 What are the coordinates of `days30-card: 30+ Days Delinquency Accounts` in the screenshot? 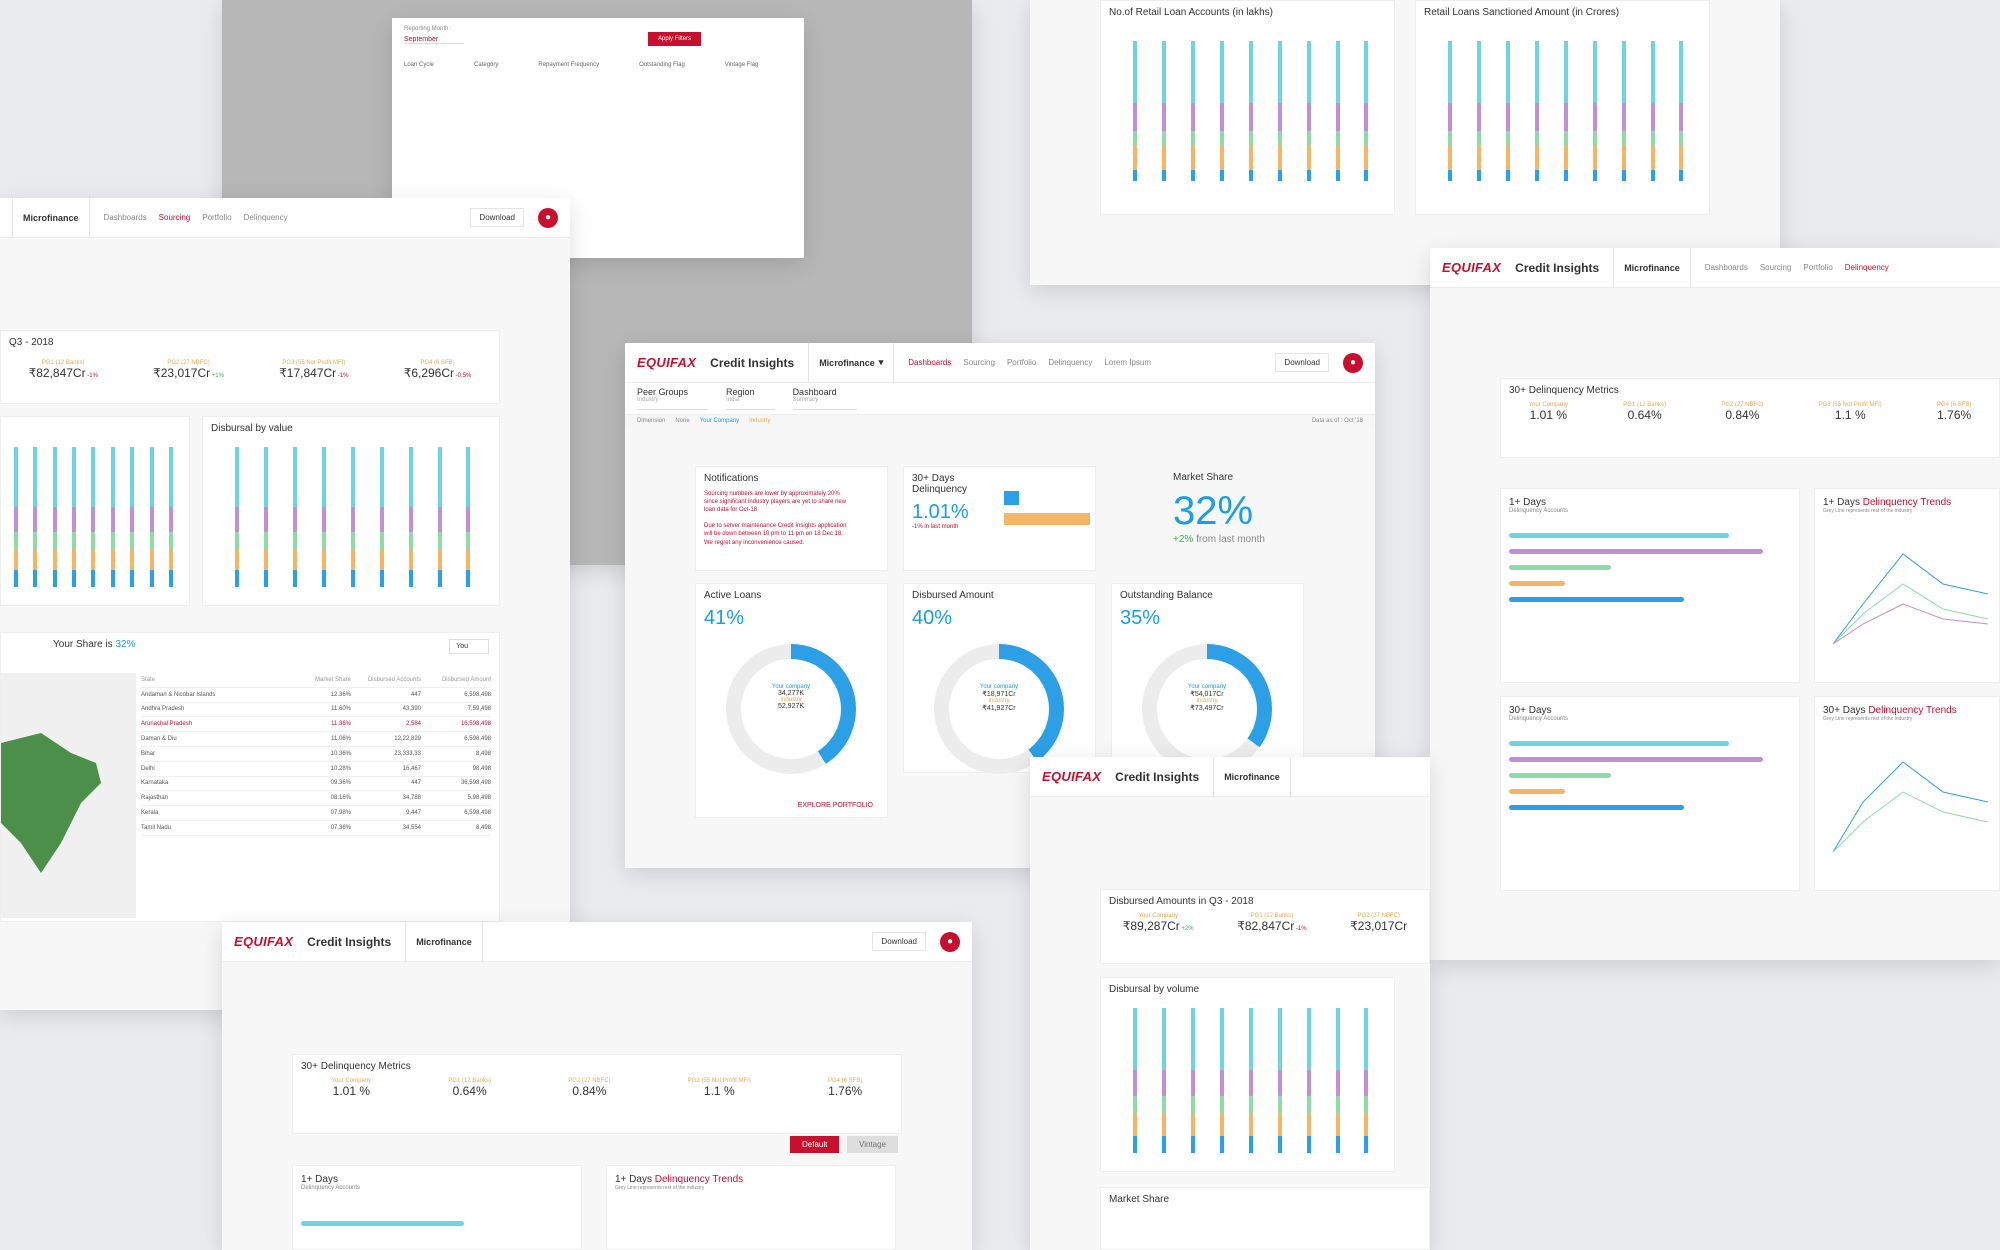 It's located at (1650, 793).